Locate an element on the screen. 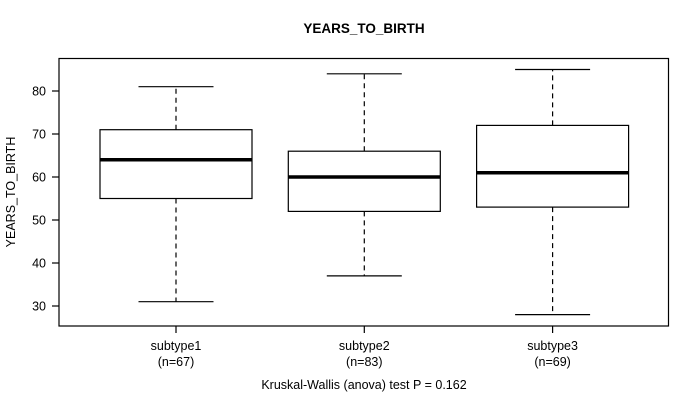  box-subtype2 is located at coordinates (364, 181).